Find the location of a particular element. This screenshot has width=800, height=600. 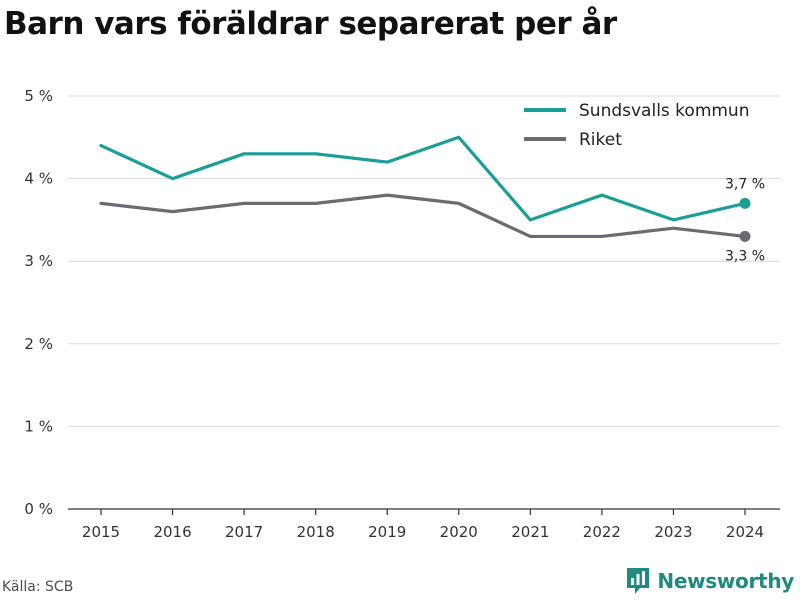

y-tick-label: 4 % is located at coordinates (38, 179).